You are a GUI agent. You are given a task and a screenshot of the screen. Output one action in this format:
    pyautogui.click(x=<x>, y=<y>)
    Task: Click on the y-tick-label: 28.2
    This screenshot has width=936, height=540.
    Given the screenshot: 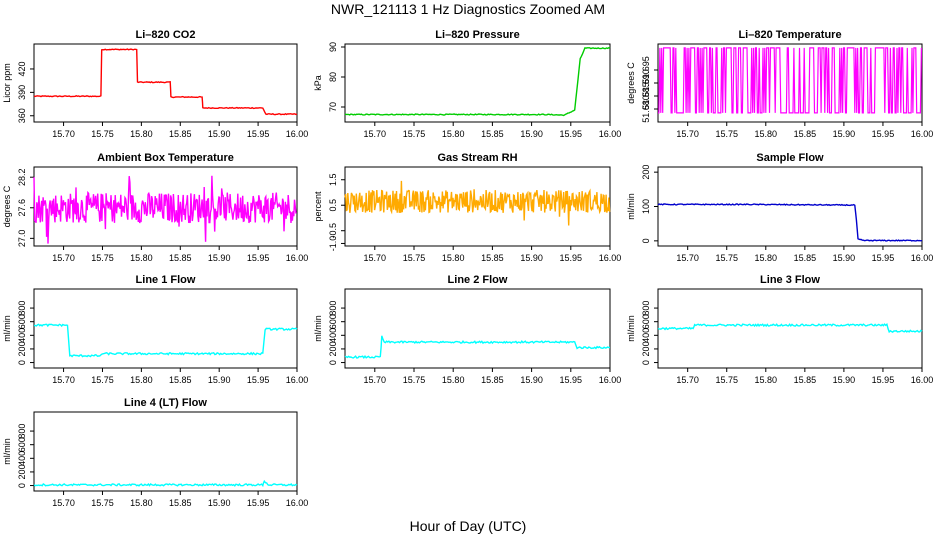 What is the action you would take?
    pyautogui.click(x=22, y=177)
    